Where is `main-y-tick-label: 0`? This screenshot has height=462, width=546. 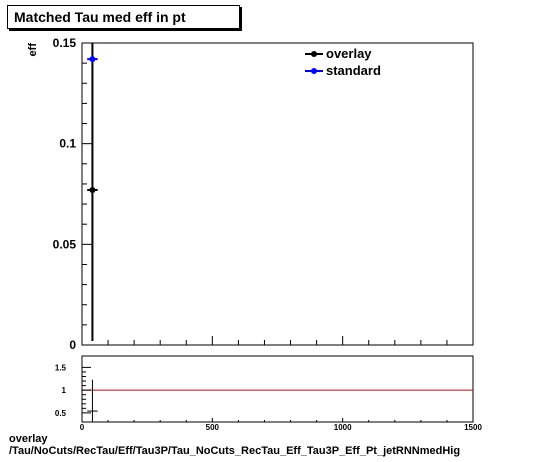
main-y-tick-label: 0 is located at coordinates (72, 345).